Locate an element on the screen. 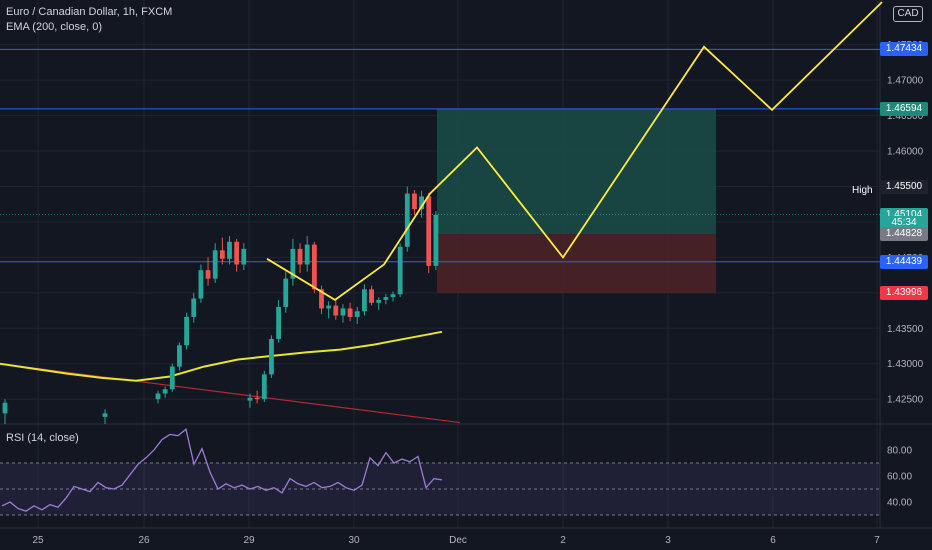 The image size is (932, 550). time-tick-label: 26 is located at coordinates (144, 540).